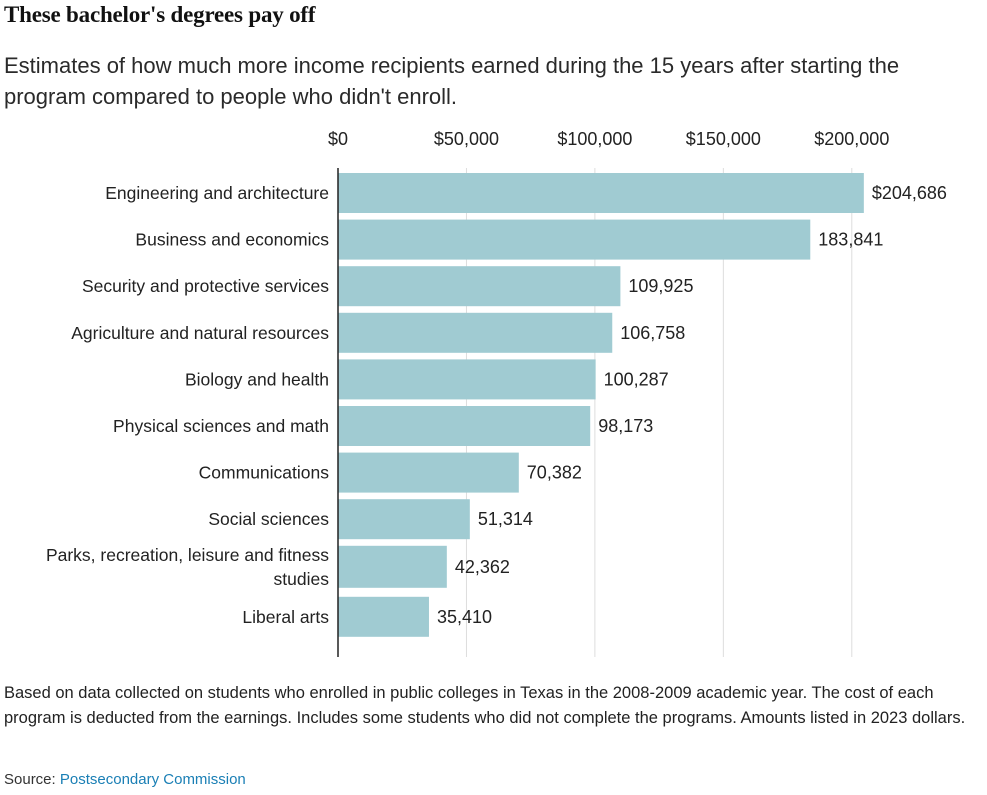 Image resolution: width=987 pixels, height=795 pixels. Describe the element at coordinates (652, 333) in the screenshot. I see `bar-value-label: 106,758` at that location.